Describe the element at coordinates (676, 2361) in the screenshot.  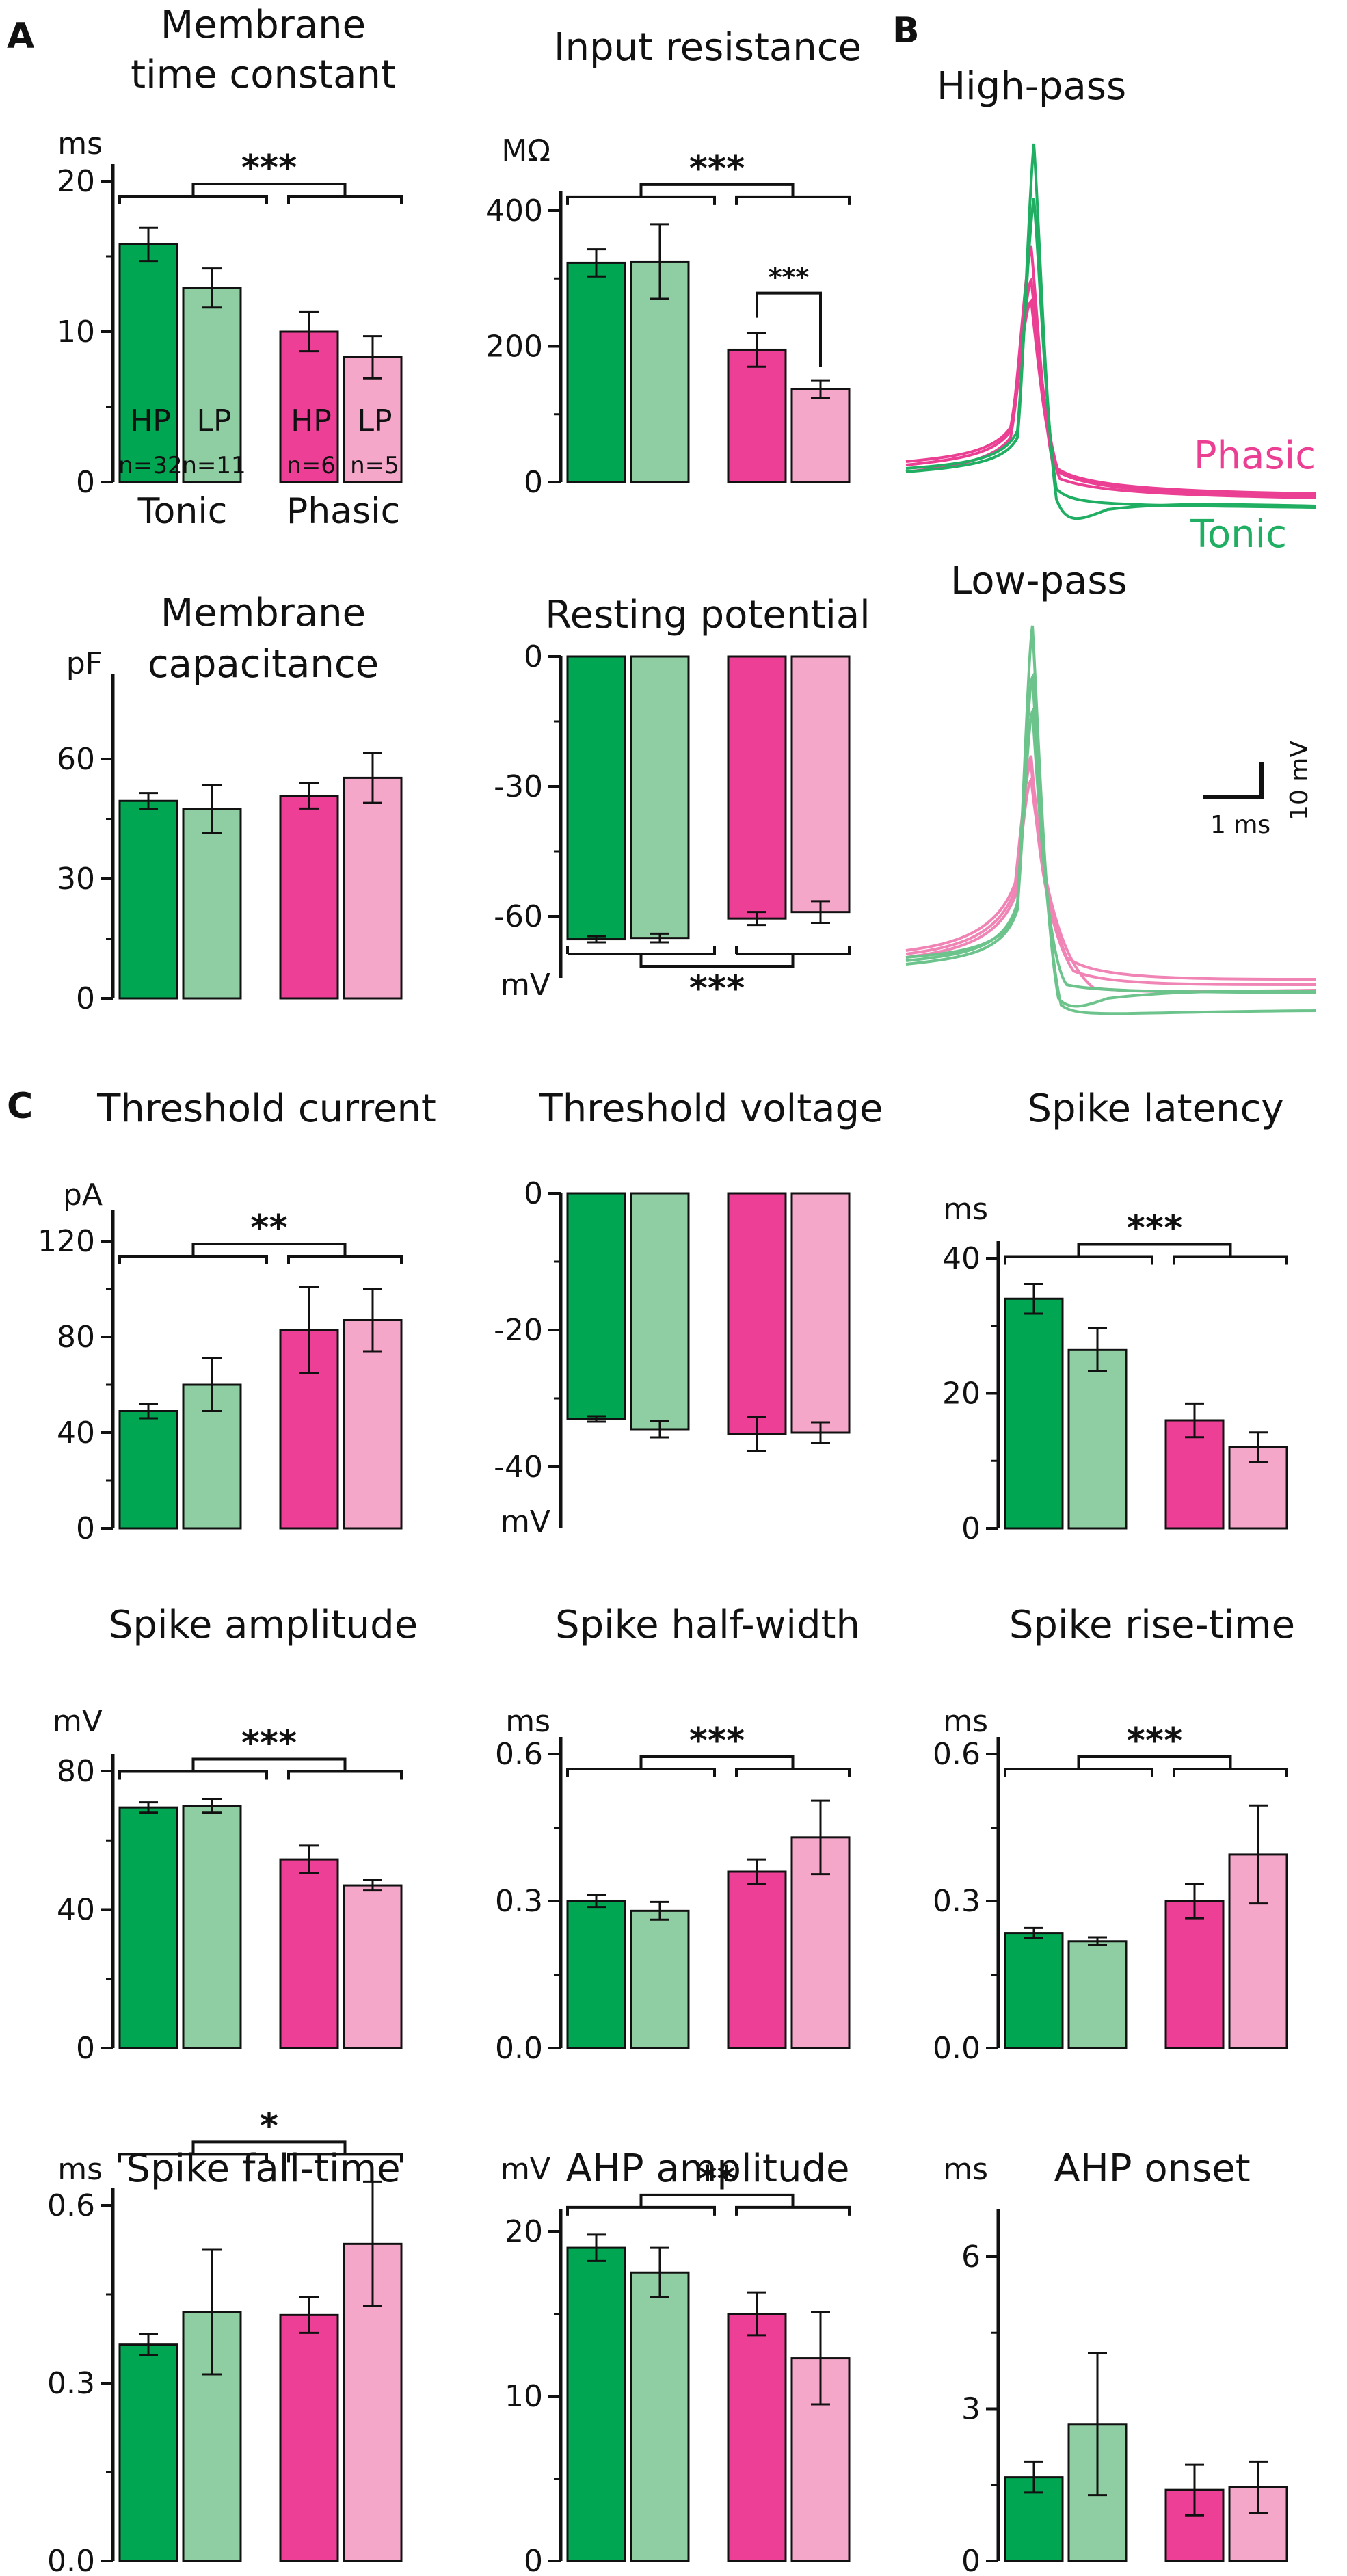
I see `chart-ahp-amplitude: AHP amplitude mV 0 10 20 **` at that location.